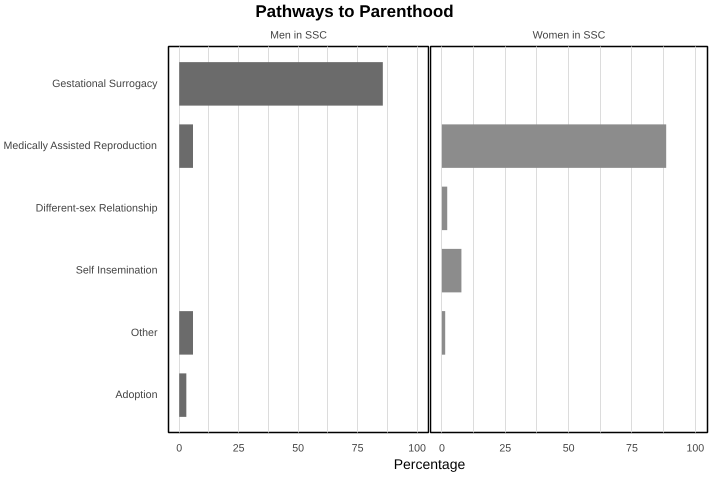  I want to click on chart-subtitle: Women in SSC, so click(569, 36).